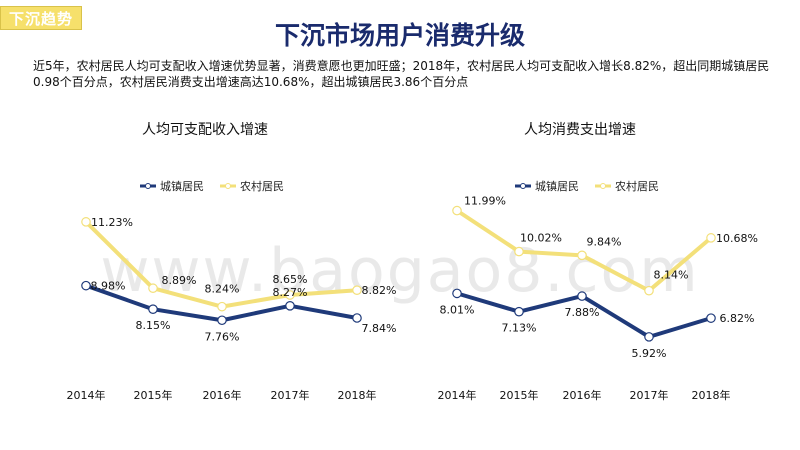 The image size is (800, 450). Describe the element at coordinates (112, 222) in the screenshot. I see `data-label-rural: 11.23%` at that location.